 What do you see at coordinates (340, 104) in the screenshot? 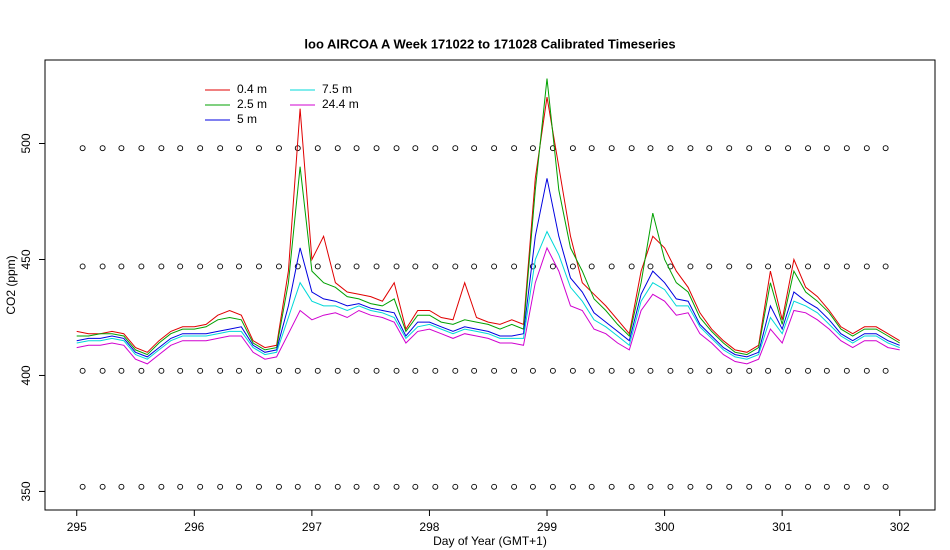
I see `legend-label: 24.4 m` at bounding box center [340, 104].